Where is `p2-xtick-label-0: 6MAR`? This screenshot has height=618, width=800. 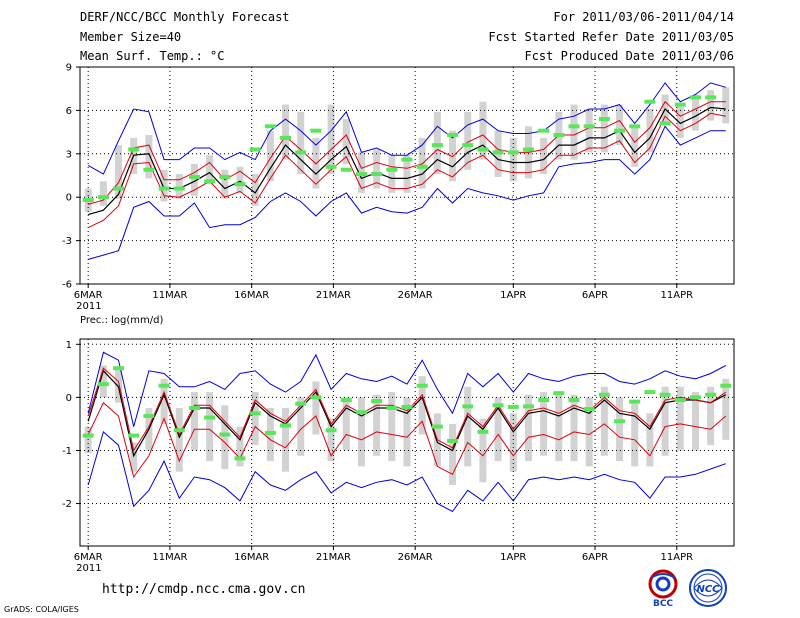 p2-xtick-label-0: 6MAR is located at coordinates (88, 557).